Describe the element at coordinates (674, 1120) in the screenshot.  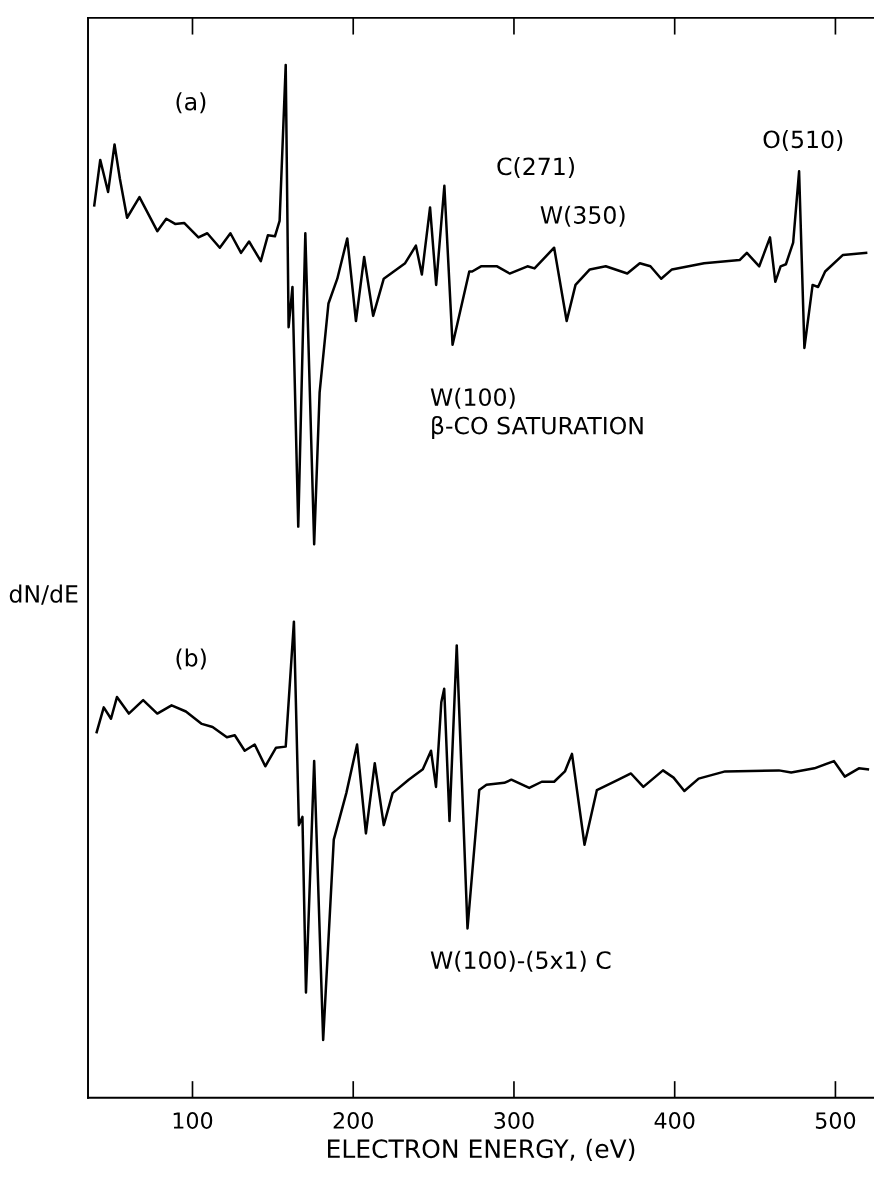
I see `x-tick-label: 400` at that location.